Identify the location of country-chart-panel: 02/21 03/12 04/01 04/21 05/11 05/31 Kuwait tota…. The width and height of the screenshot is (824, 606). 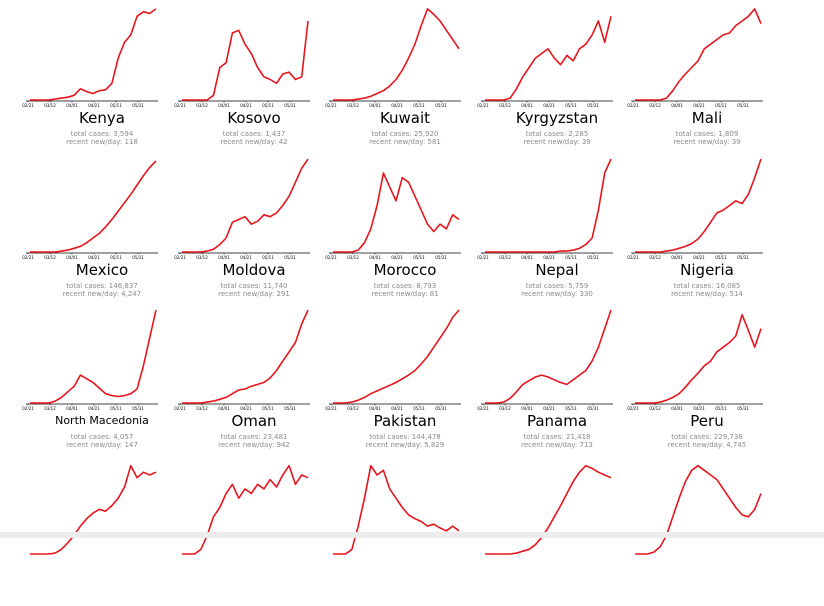
(403, 77).